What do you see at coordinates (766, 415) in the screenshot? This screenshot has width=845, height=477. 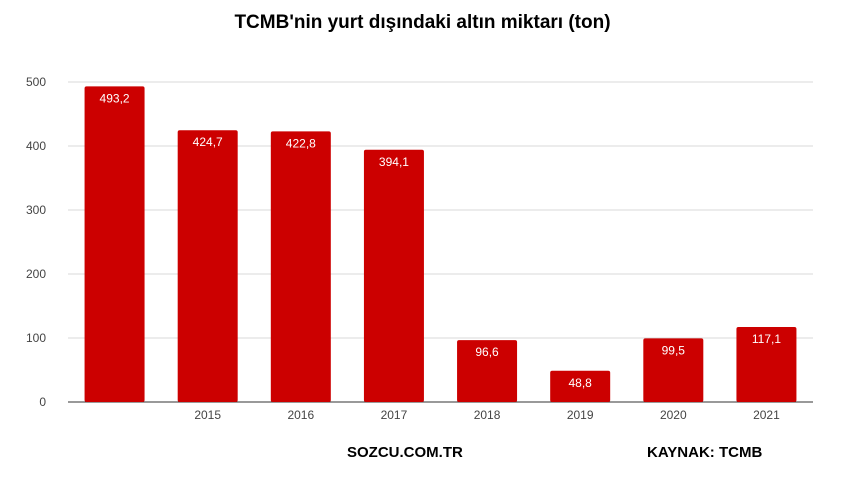 I see `x-tick-label: 2021` at bounding box center [766, 415].